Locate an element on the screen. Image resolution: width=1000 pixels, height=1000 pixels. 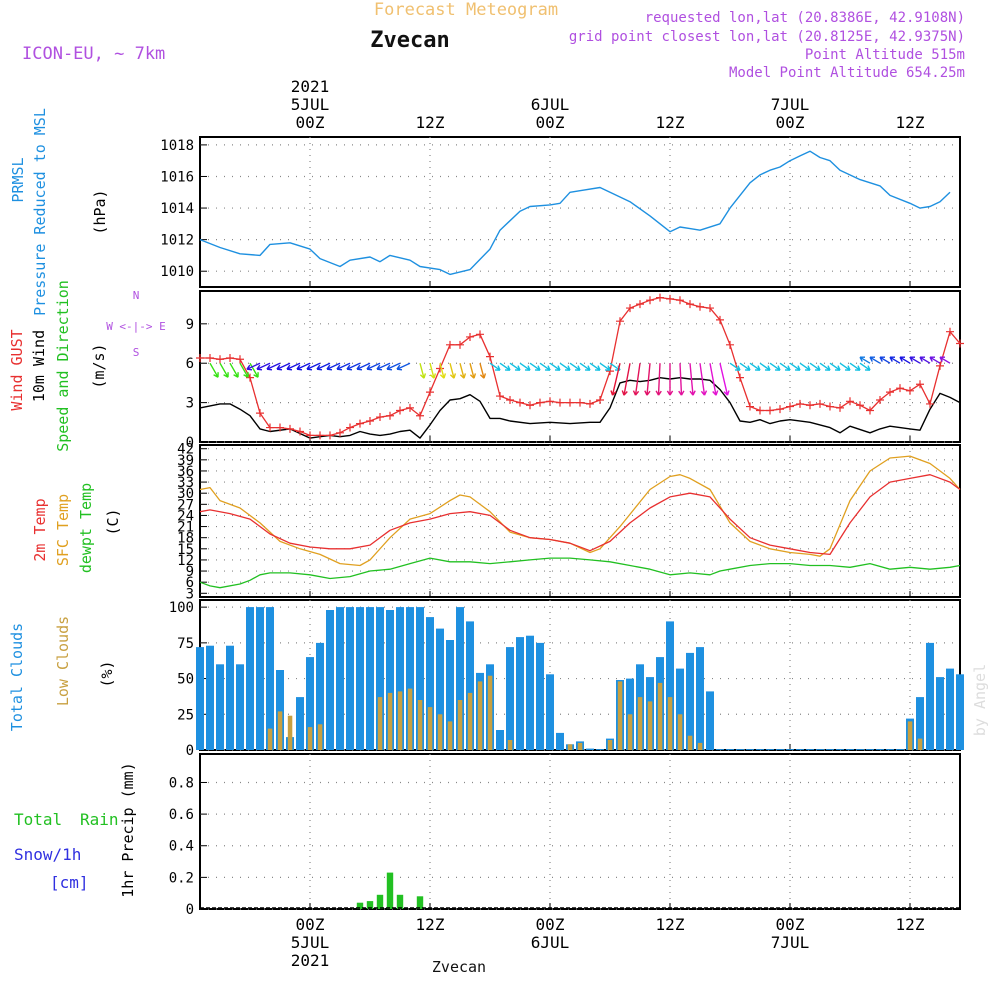
pressure-label: PRMSL is located at coordinates (18, 179).